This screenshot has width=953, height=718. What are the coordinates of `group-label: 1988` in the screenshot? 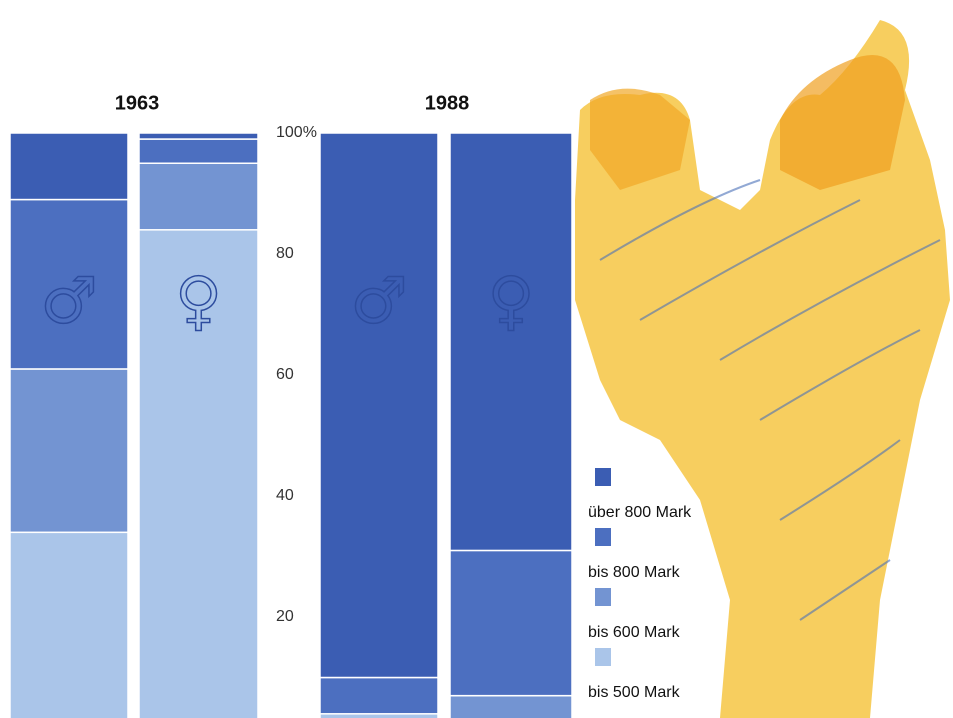 It's located at (447, 103).